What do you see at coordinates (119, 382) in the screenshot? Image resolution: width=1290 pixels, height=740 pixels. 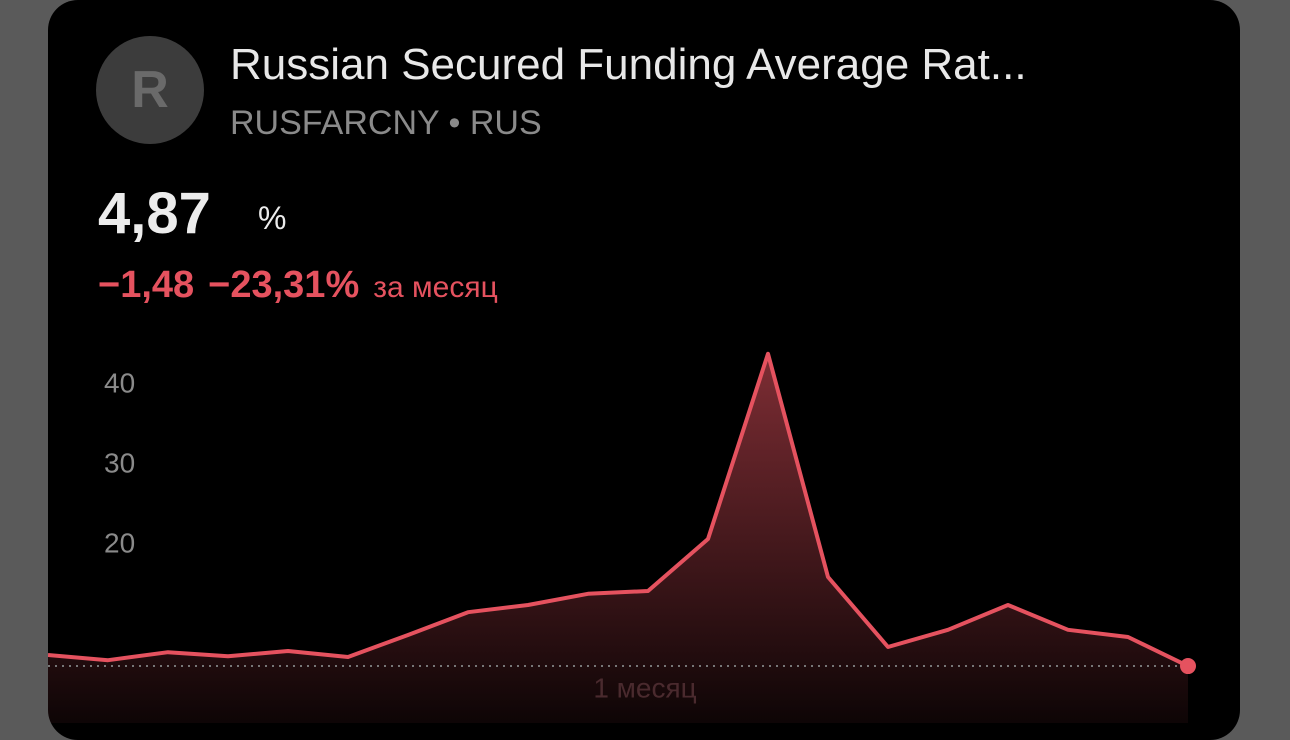 I see `y-tick-label: 40` at bounding box center [119, 382].